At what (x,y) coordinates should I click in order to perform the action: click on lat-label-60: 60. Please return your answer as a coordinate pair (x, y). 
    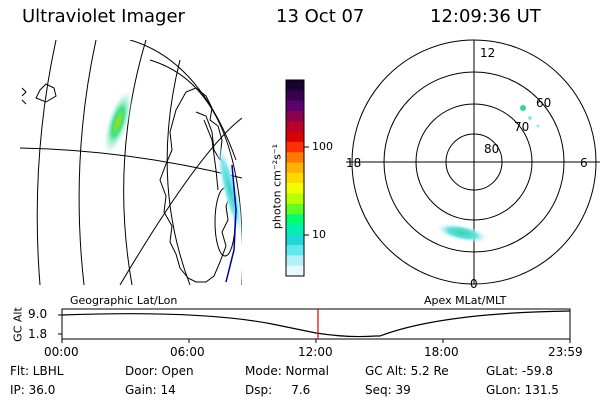
    Looking at the image, I should click on (544, 103).